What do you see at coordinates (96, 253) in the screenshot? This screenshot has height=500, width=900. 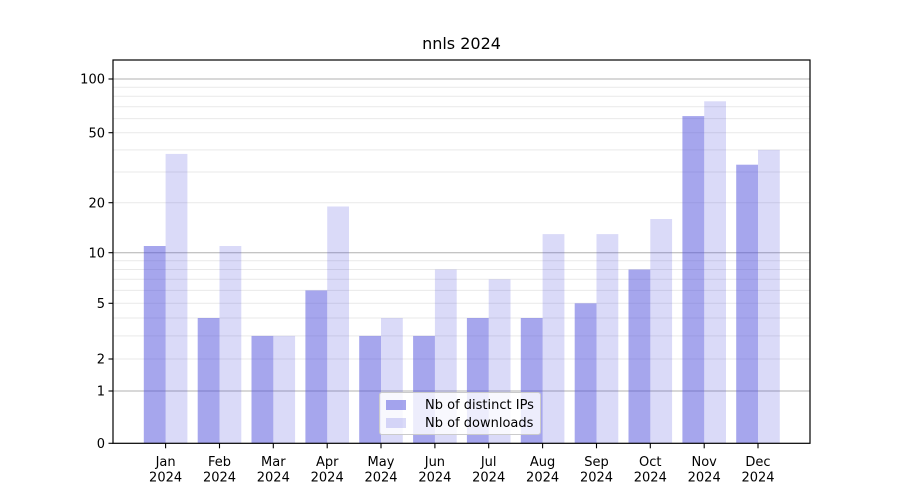 I see `y-axis-tick-label: 10` at bounding box center [96, 253].